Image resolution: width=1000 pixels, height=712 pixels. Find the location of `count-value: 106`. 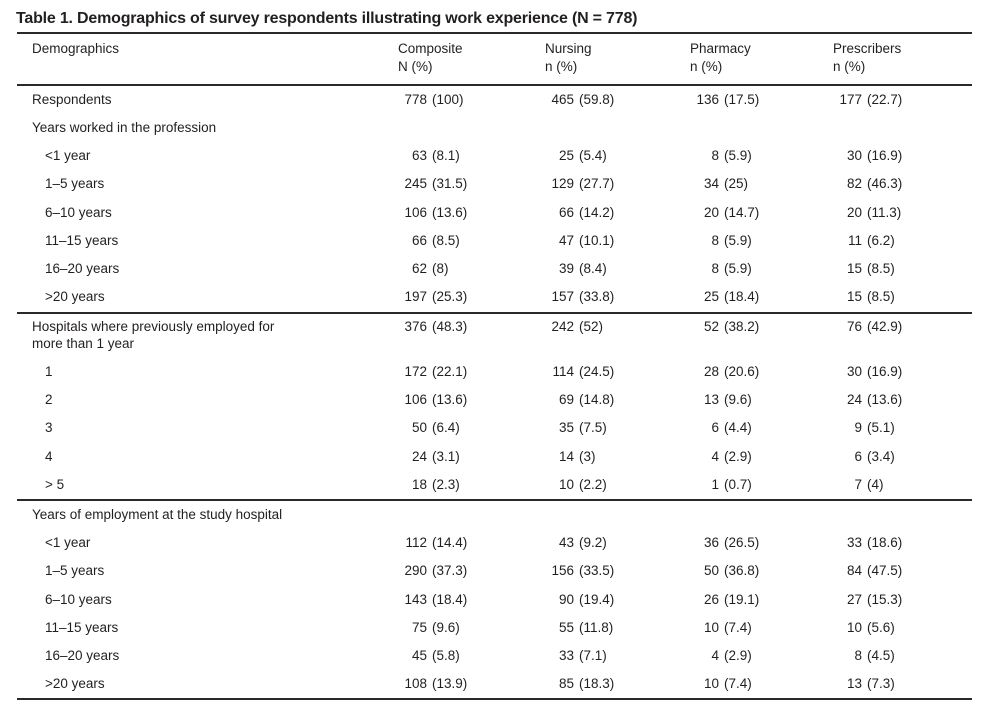

count-value: 106 is located at coordinates (415, 212).